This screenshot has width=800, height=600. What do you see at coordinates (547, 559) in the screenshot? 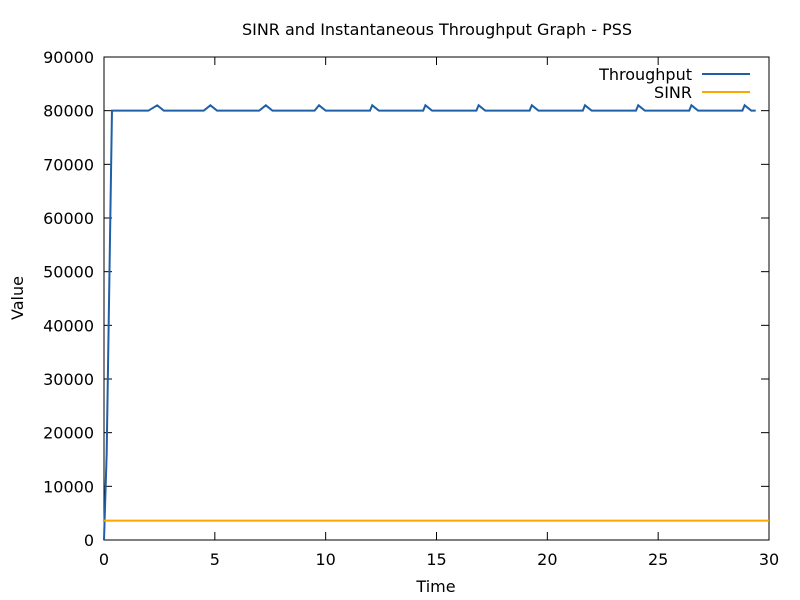
I see `x-tick-label: 20` at bounding box center [547, 559].